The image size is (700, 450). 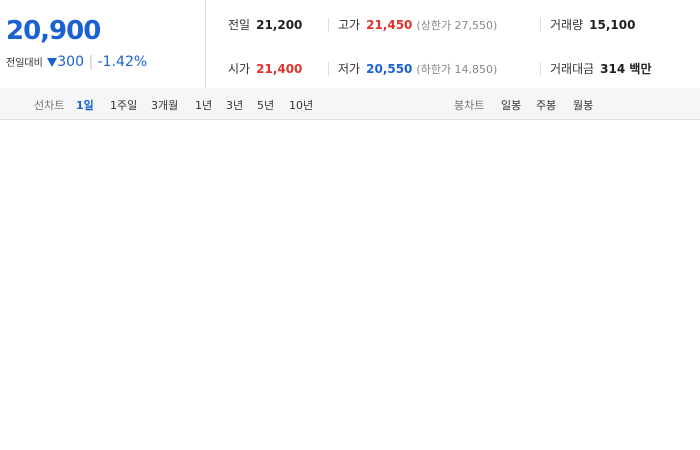 What do you see at coordinates (204, 105) in the screenshot?
I see `tab: 1년` at bounding box center [204, 105].